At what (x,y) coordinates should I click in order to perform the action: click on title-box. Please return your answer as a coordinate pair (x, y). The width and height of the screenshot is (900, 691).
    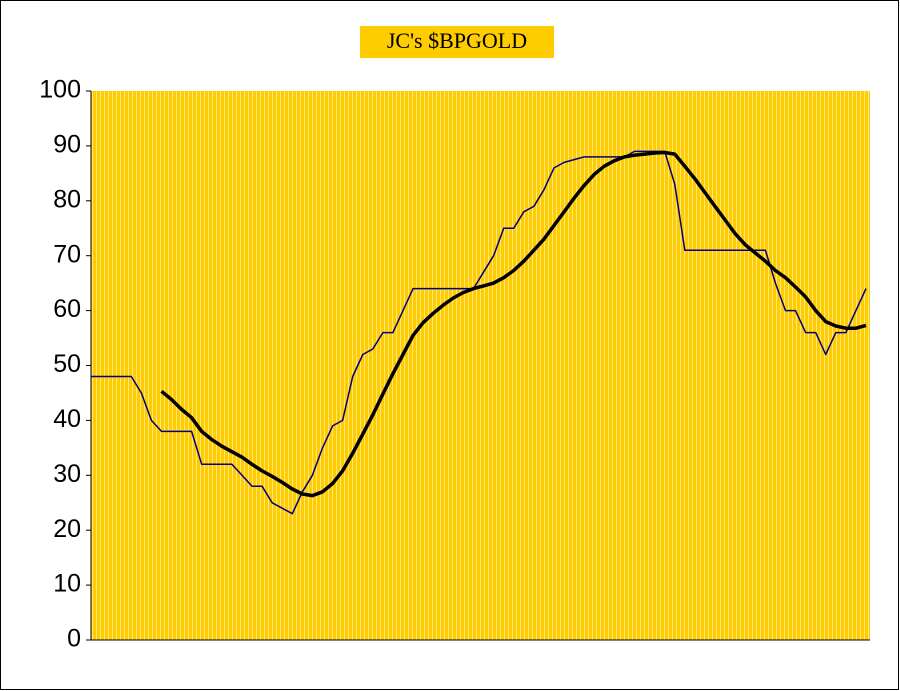
    Looking at the image, I should click on (457, 42).